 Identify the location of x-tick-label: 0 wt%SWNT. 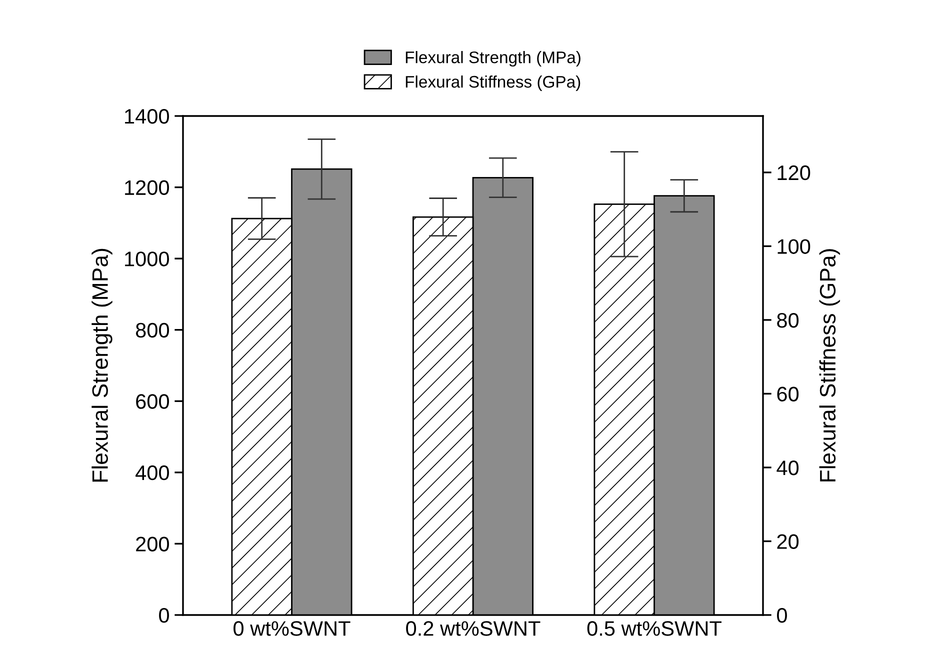
(292, 628).